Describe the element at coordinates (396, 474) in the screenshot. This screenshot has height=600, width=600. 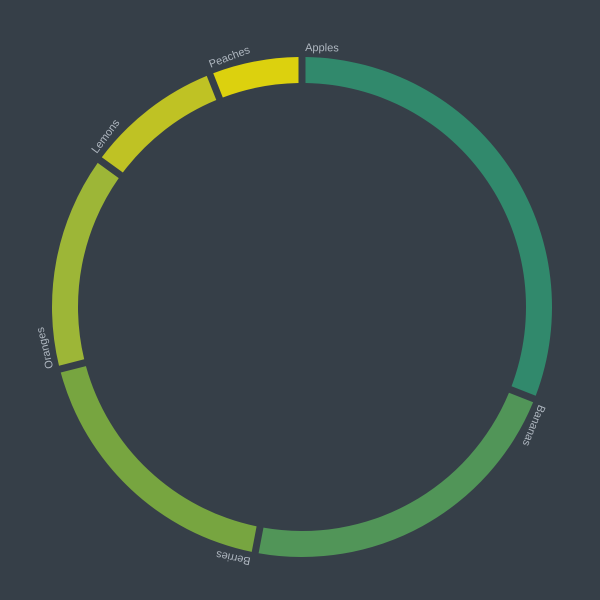
I see `slice-bananas` at that location.